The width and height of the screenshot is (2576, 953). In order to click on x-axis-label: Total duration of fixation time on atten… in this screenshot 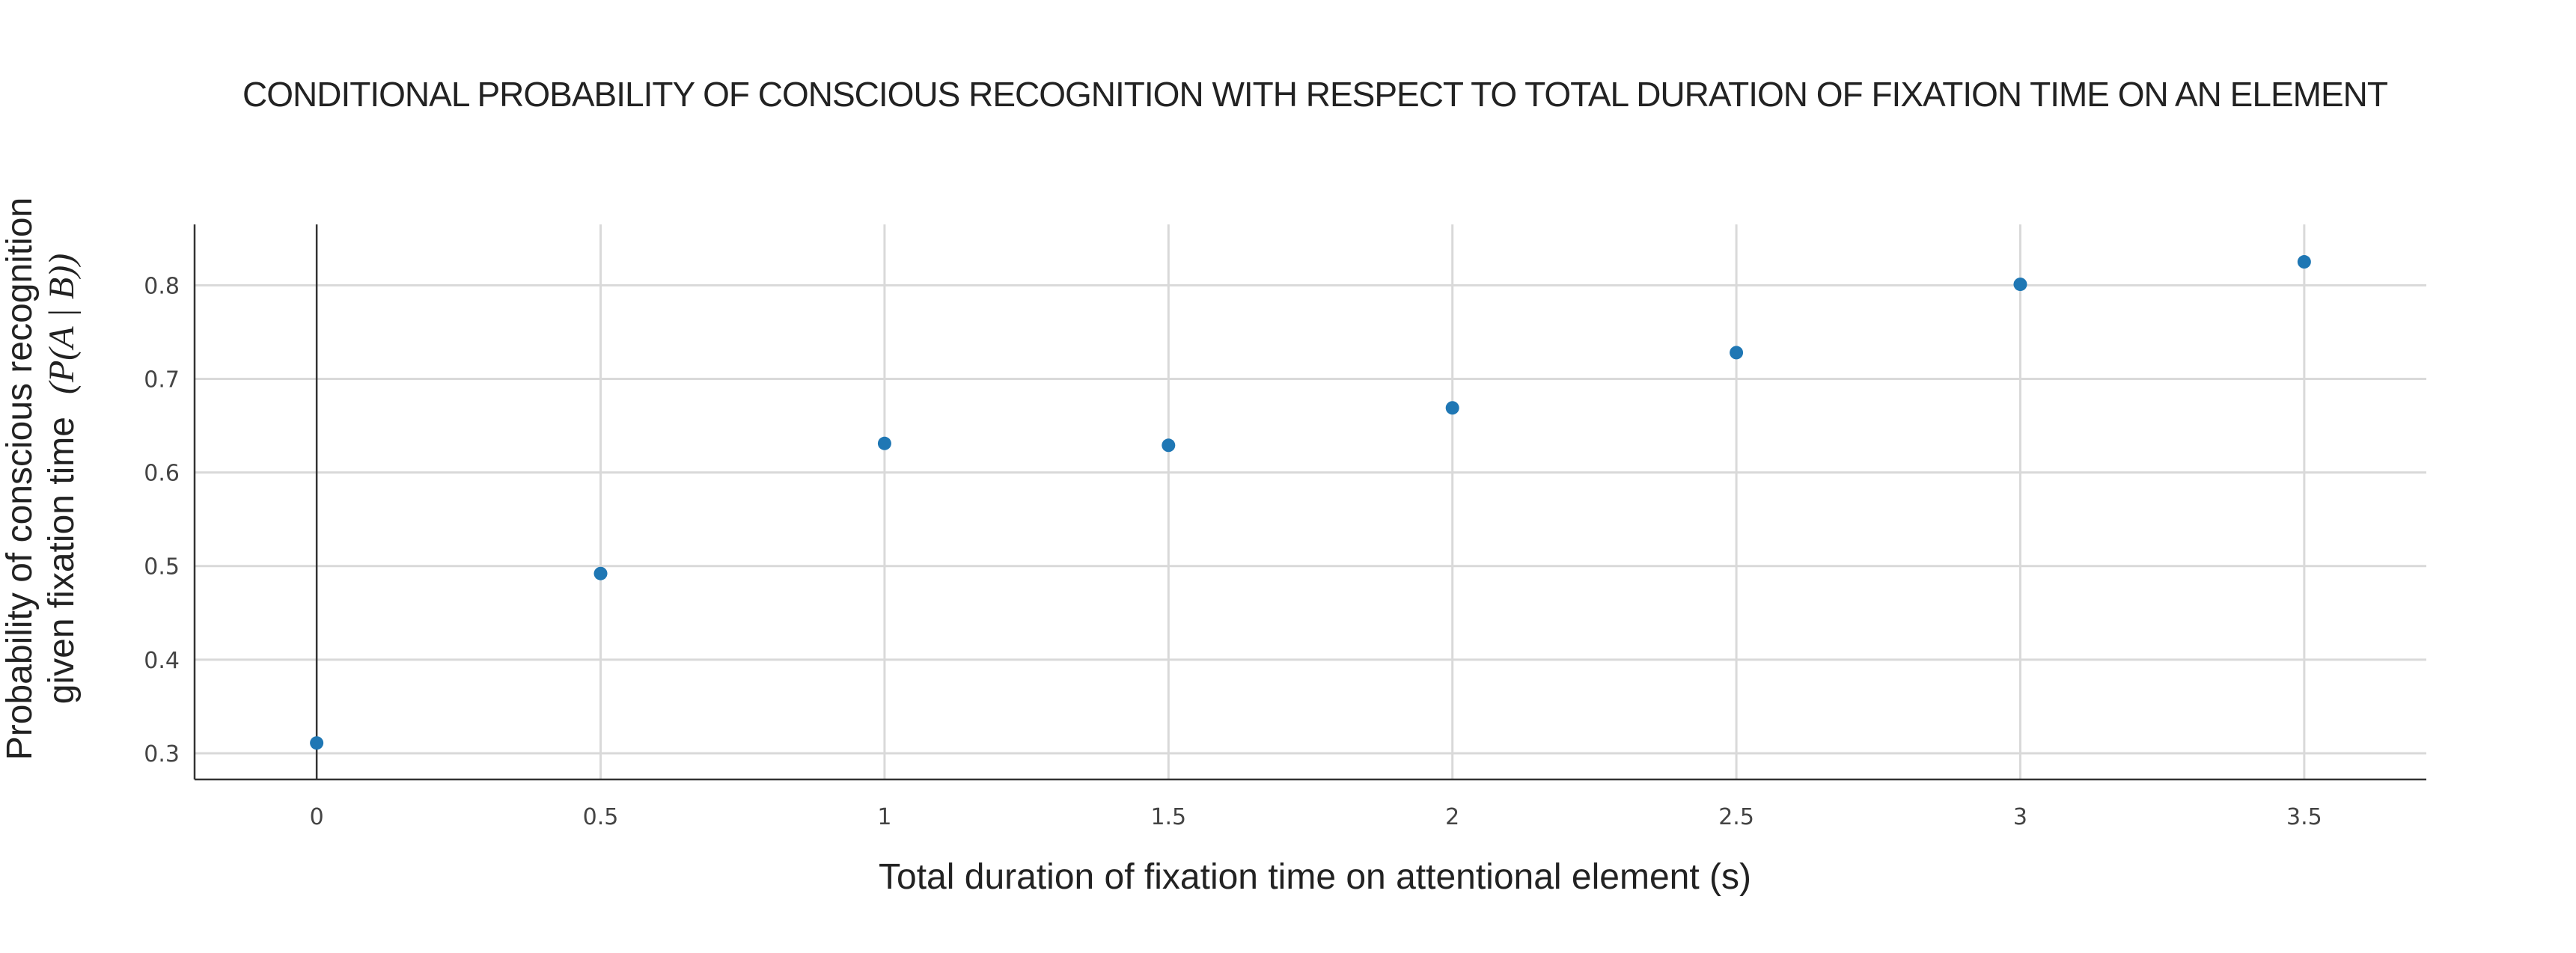, I will do `click(1315, 877)`.